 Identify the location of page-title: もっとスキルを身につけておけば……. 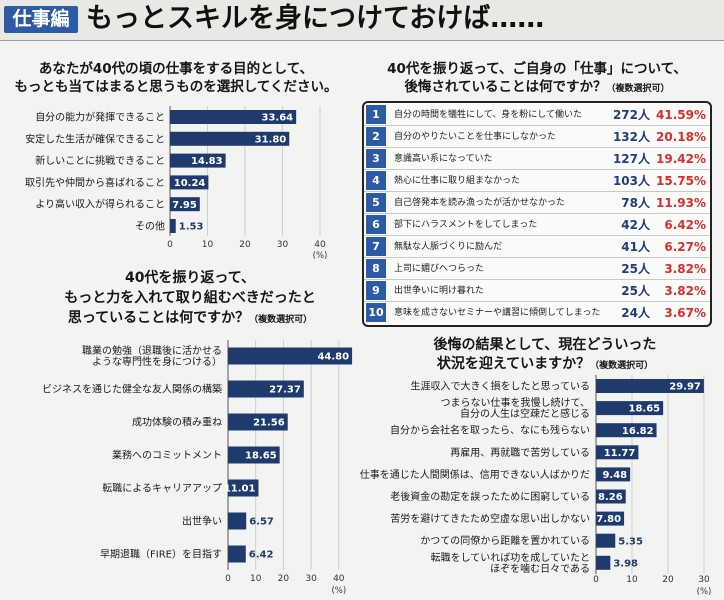
(315, 18).